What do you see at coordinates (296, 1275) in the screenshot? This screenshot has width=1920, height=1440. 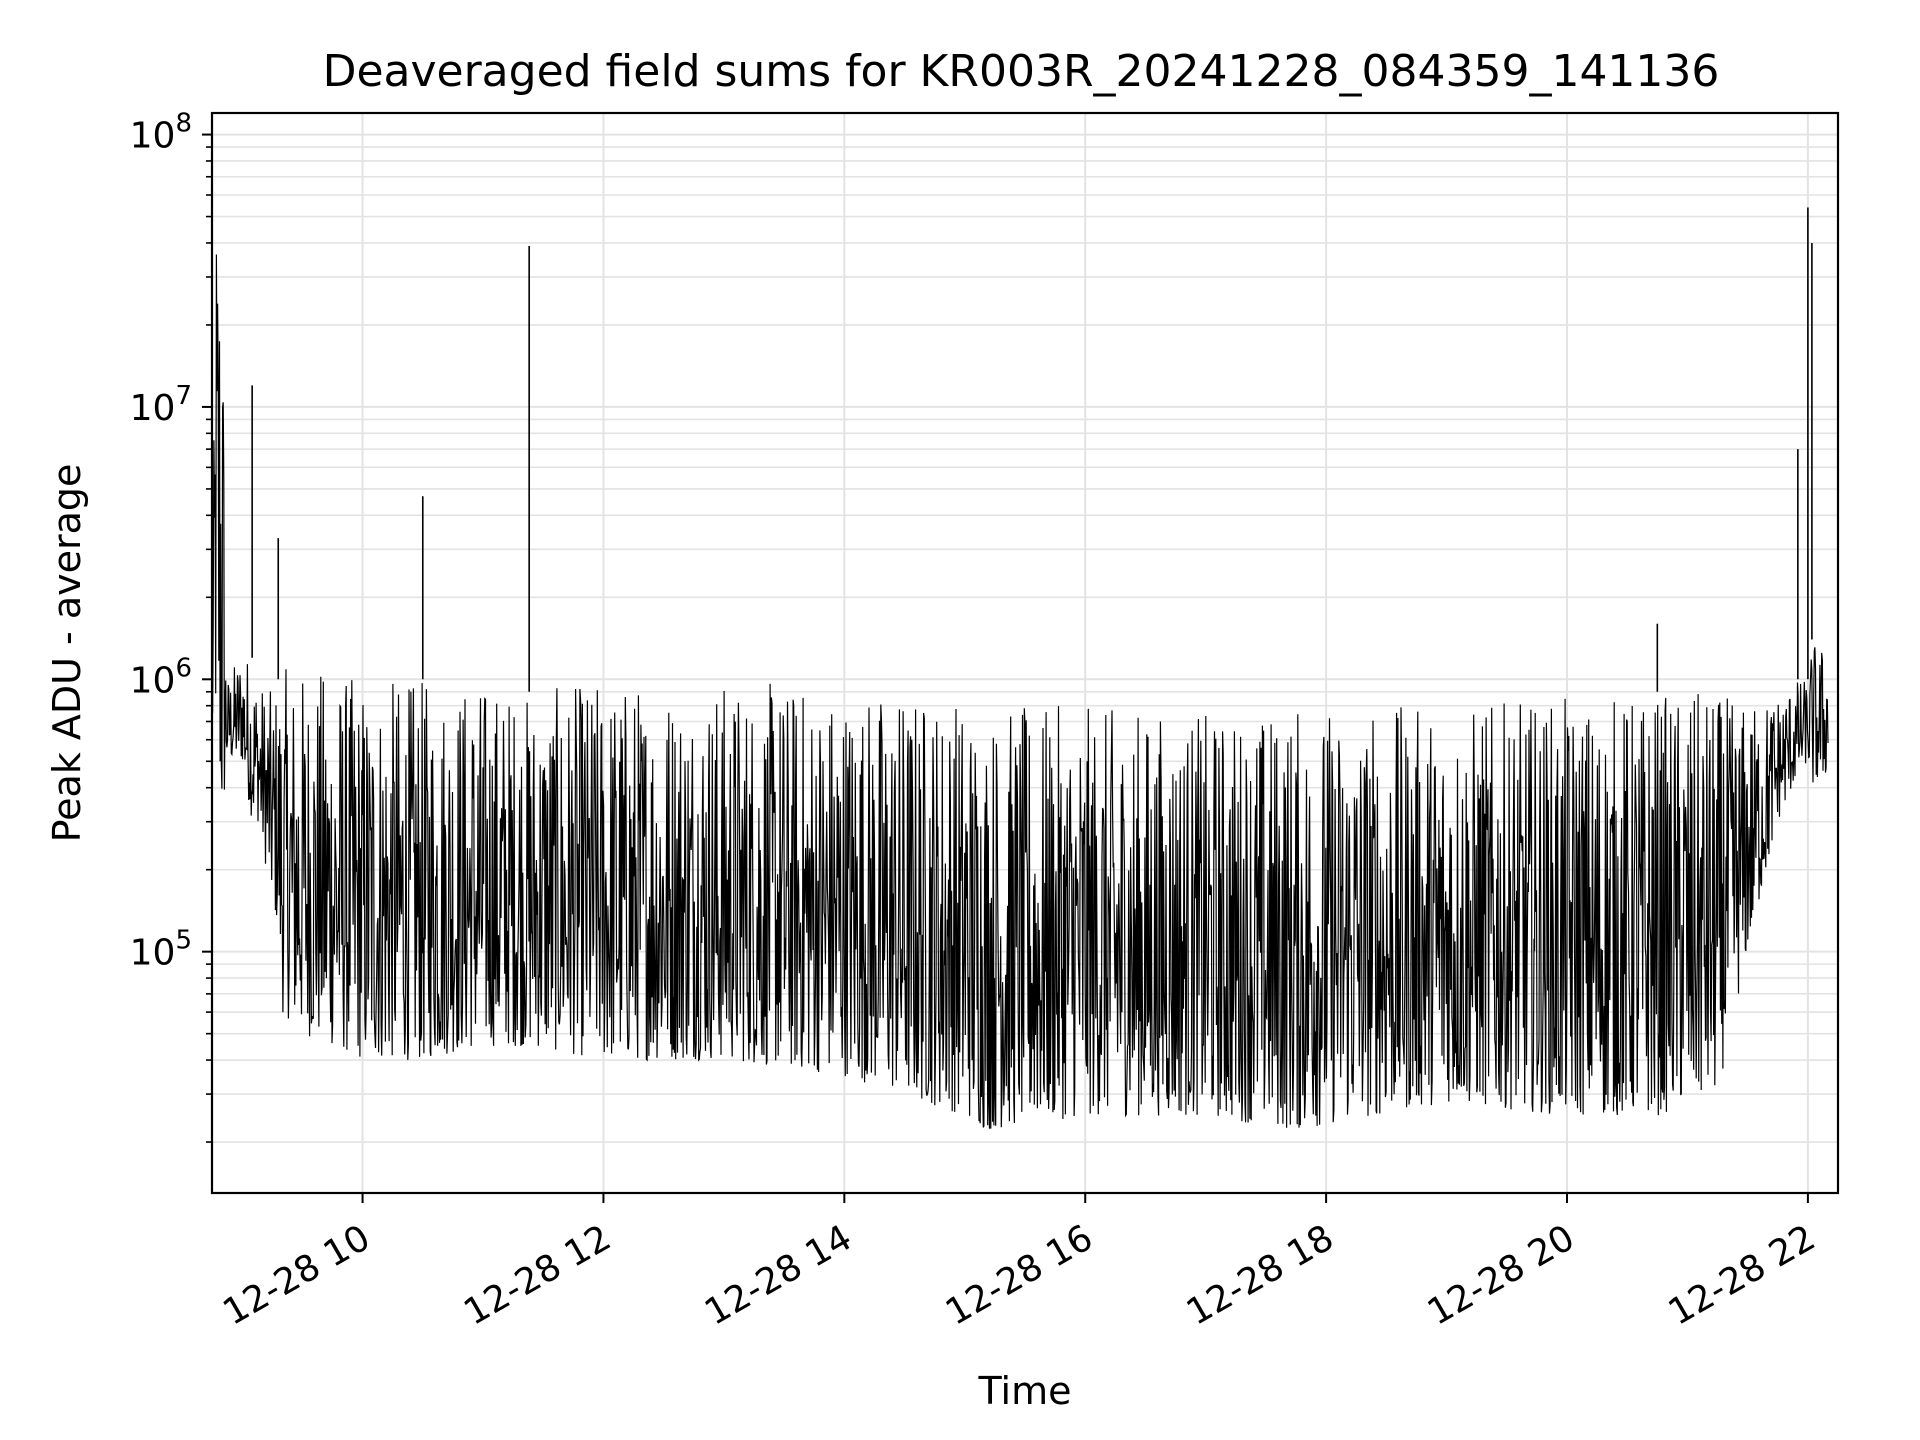 I see `x-tick-label: 12-28 10` at bounding box center [296, 1275].